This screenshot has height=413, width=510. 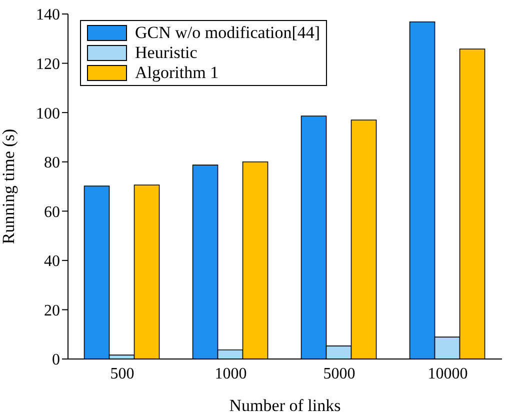 I want to click on legend-label: Heuristic, so click(x=166, y=53).